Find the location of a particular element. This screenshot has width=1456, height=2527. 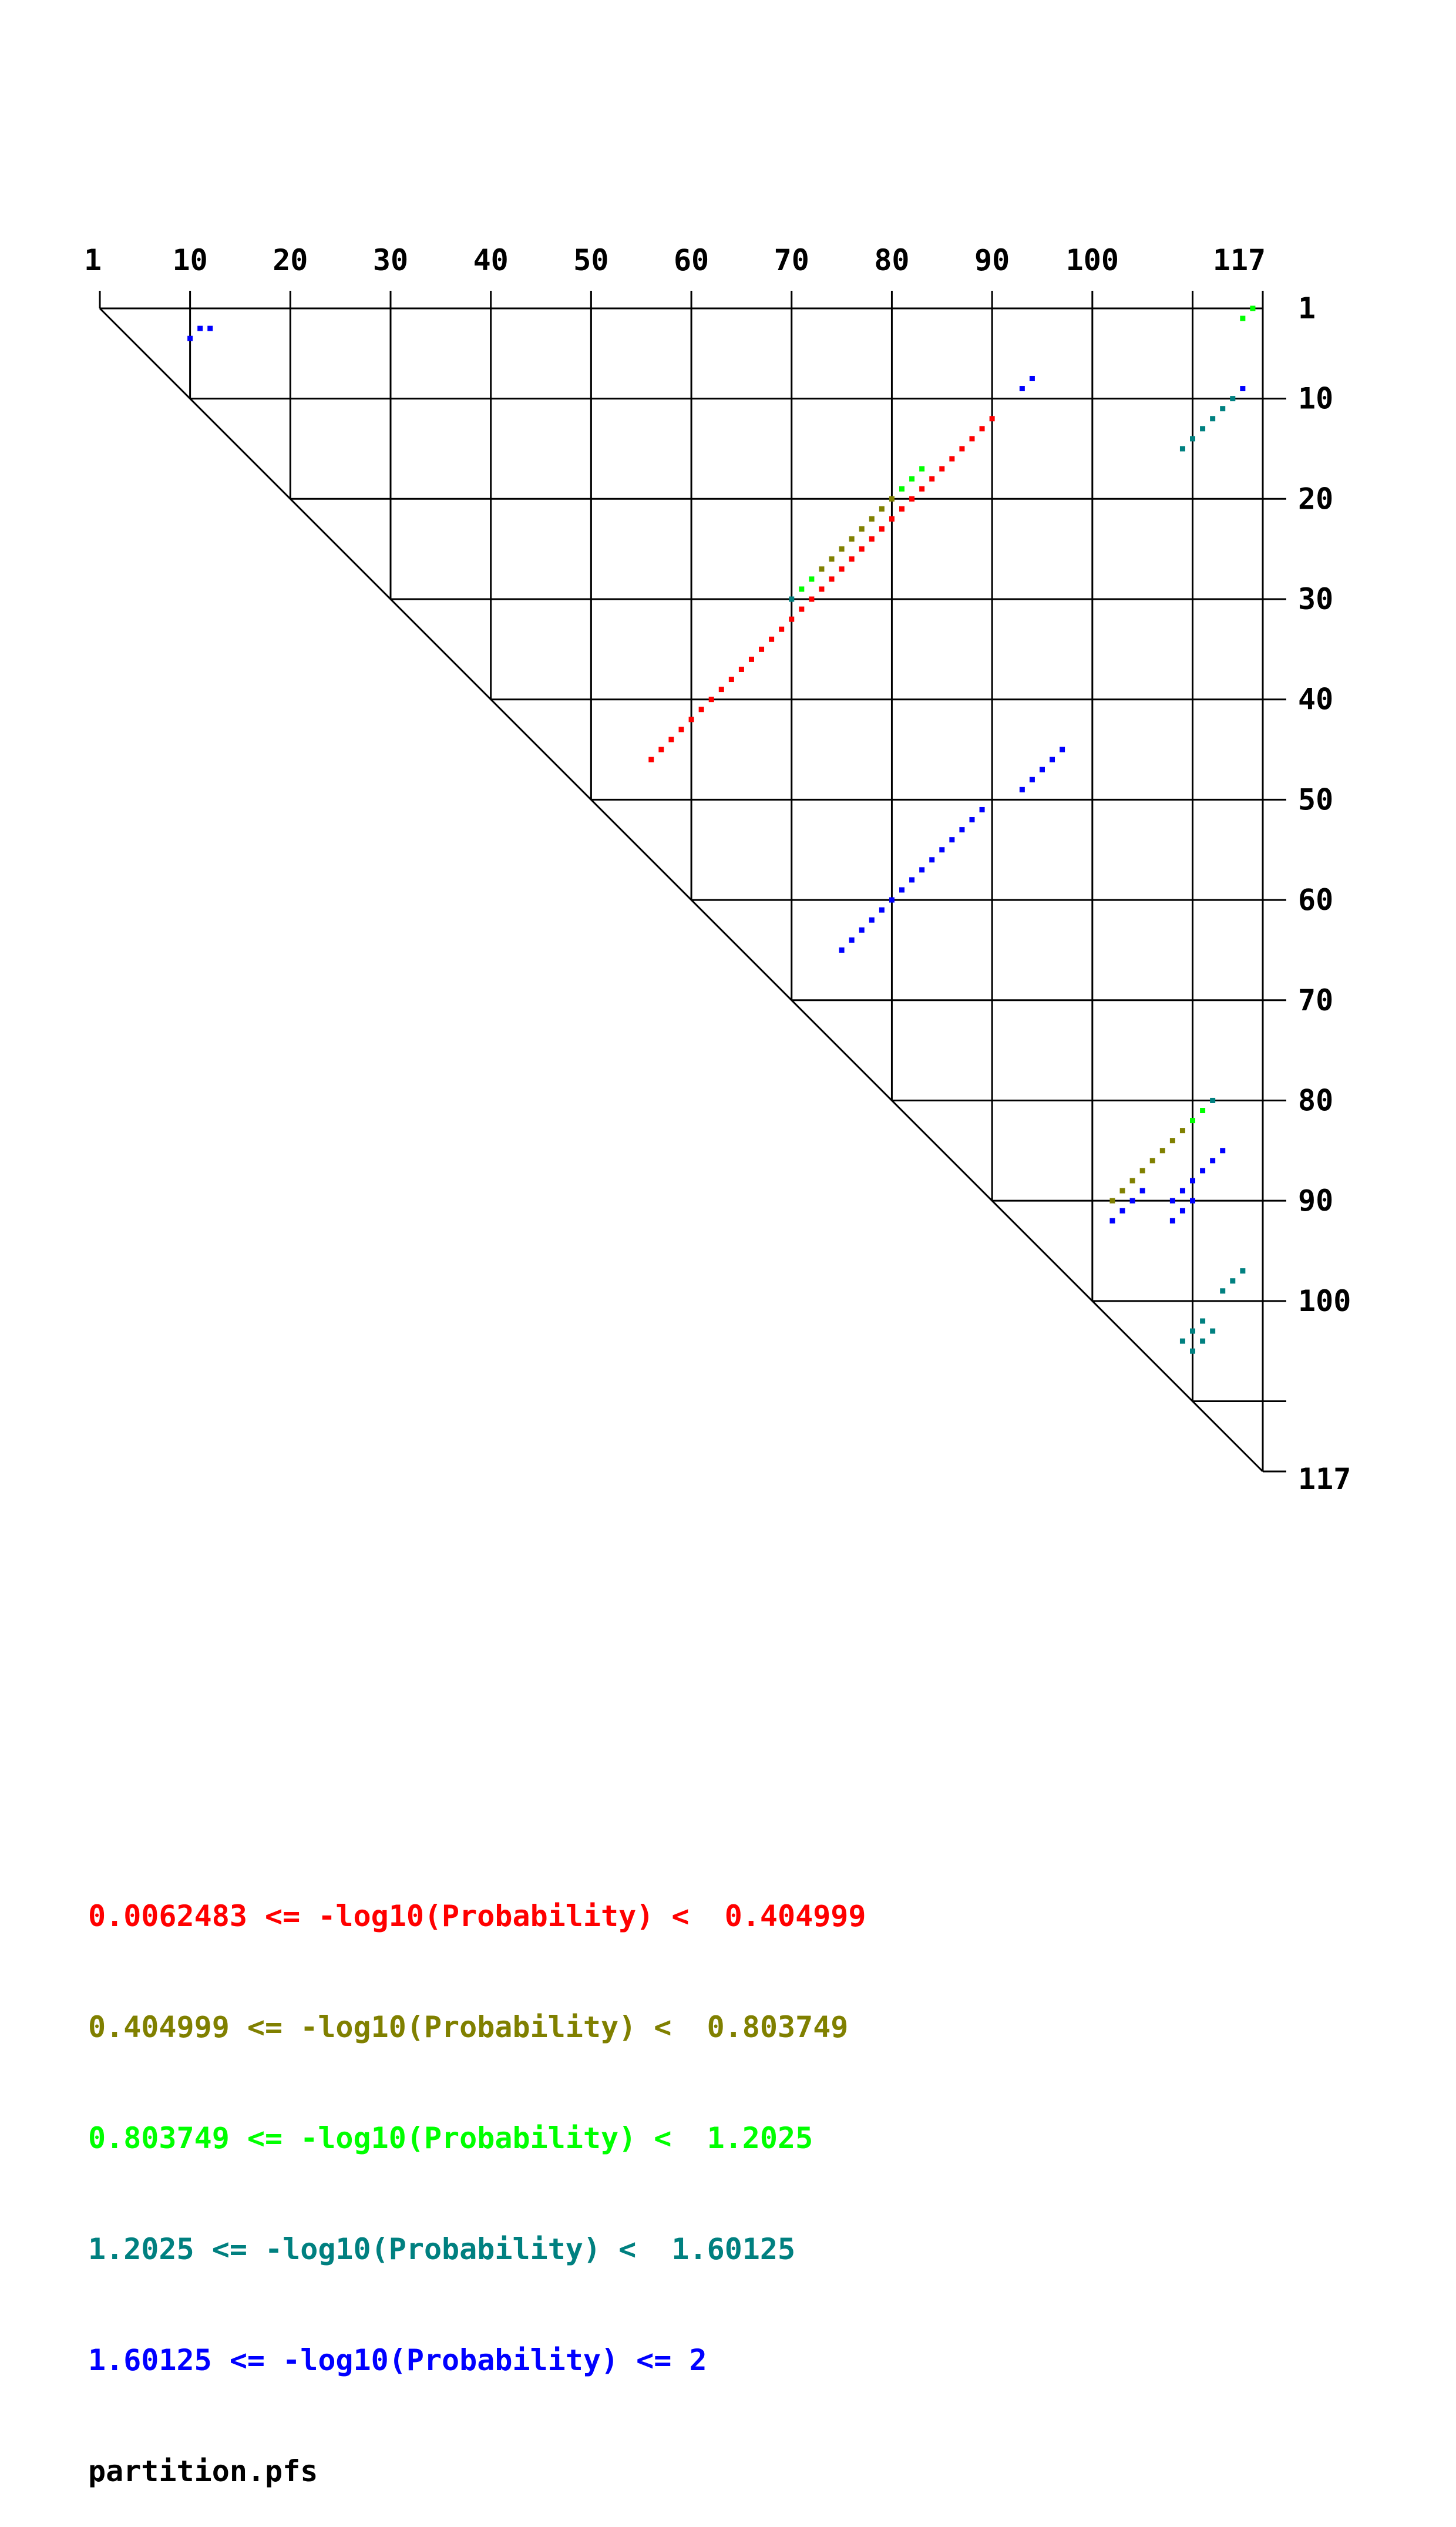

right-tick-label-1: 1 is located at coordinates (1307, 308).